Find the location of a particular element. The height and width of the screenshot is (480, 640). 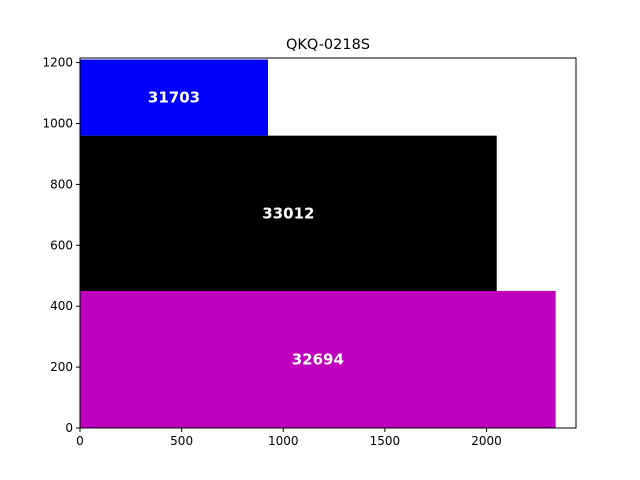

y-tick-label-1: 200 is located at coordinates (61, 367).